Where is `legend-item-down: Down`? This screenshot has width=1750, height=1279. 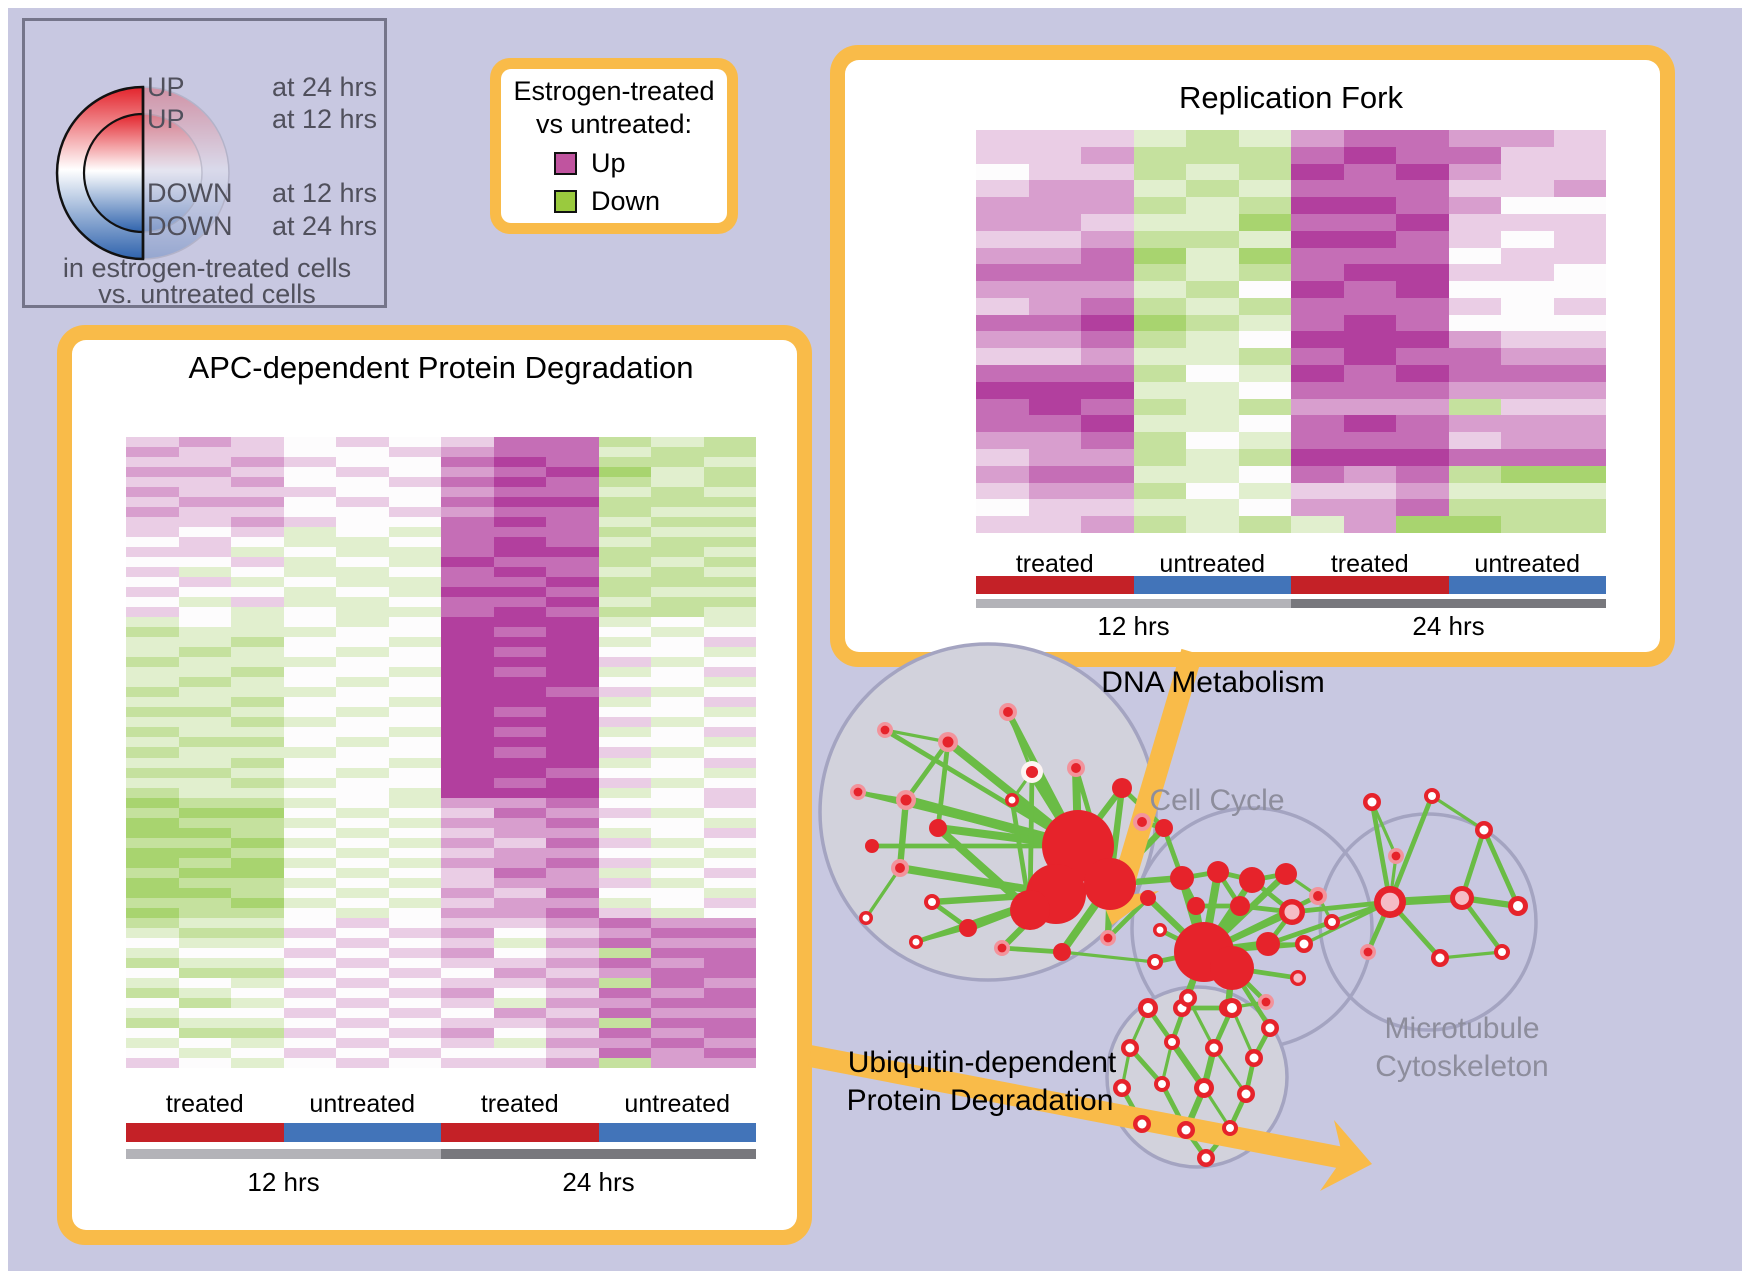
legend-item-down: Down is located at coordinates (614, 201).